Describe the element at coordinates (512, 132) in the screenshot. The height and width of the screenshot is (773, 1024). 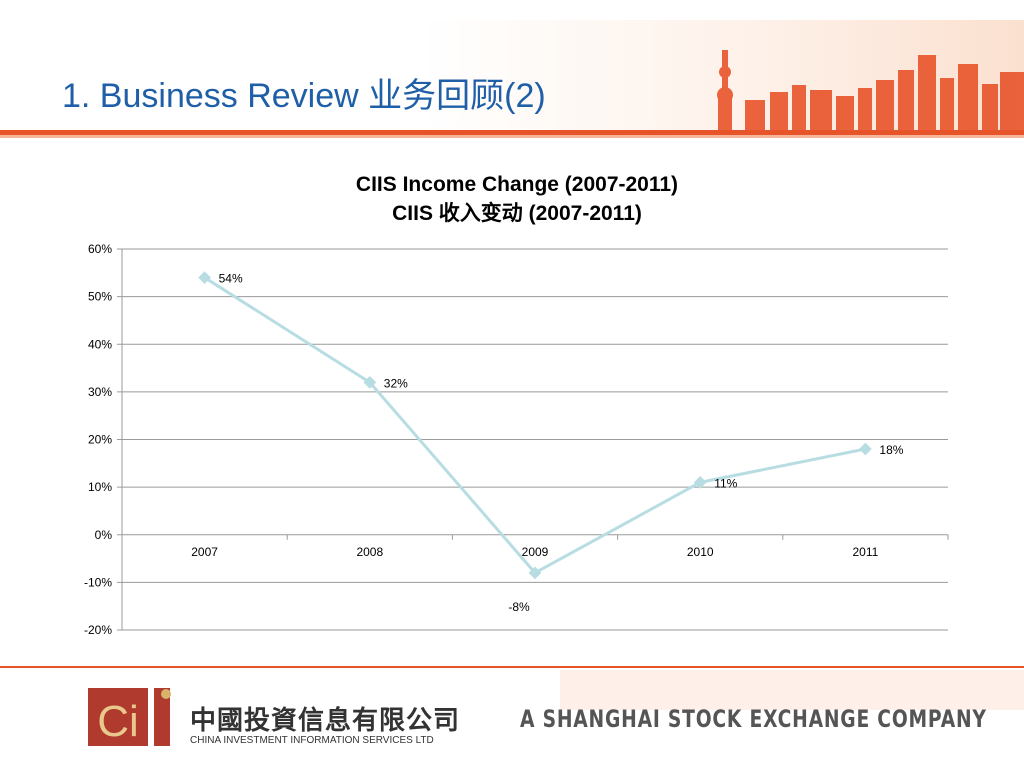
I see `header-rule` at that location.